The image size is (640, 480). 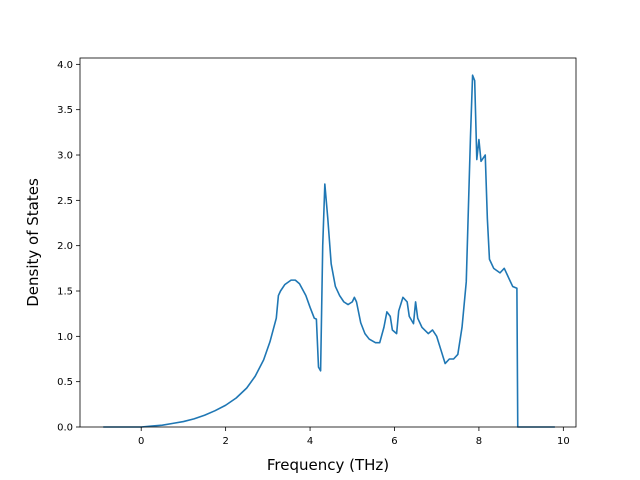 I want to click on y-tick-label: 2.5, so click(x=65, y=201).